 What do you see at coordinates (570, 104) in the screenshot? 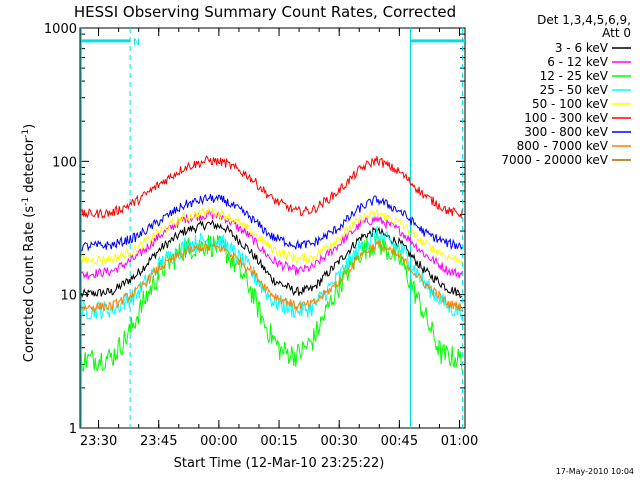
I see `legend-entry-label: 50 - 100 keV` at bounding box center [570, 104].